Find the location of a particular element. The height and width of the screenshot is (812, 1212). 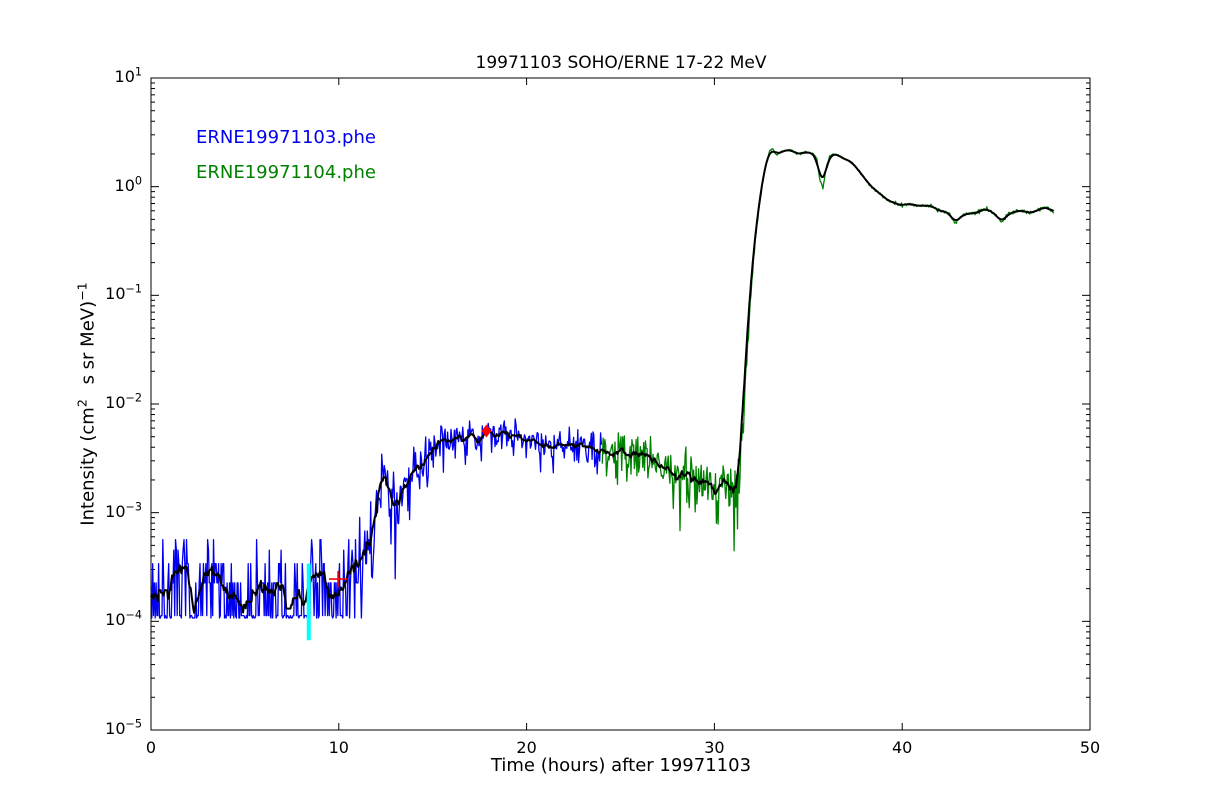

series-erne19971103-trace is located at coordinates (377, 518).